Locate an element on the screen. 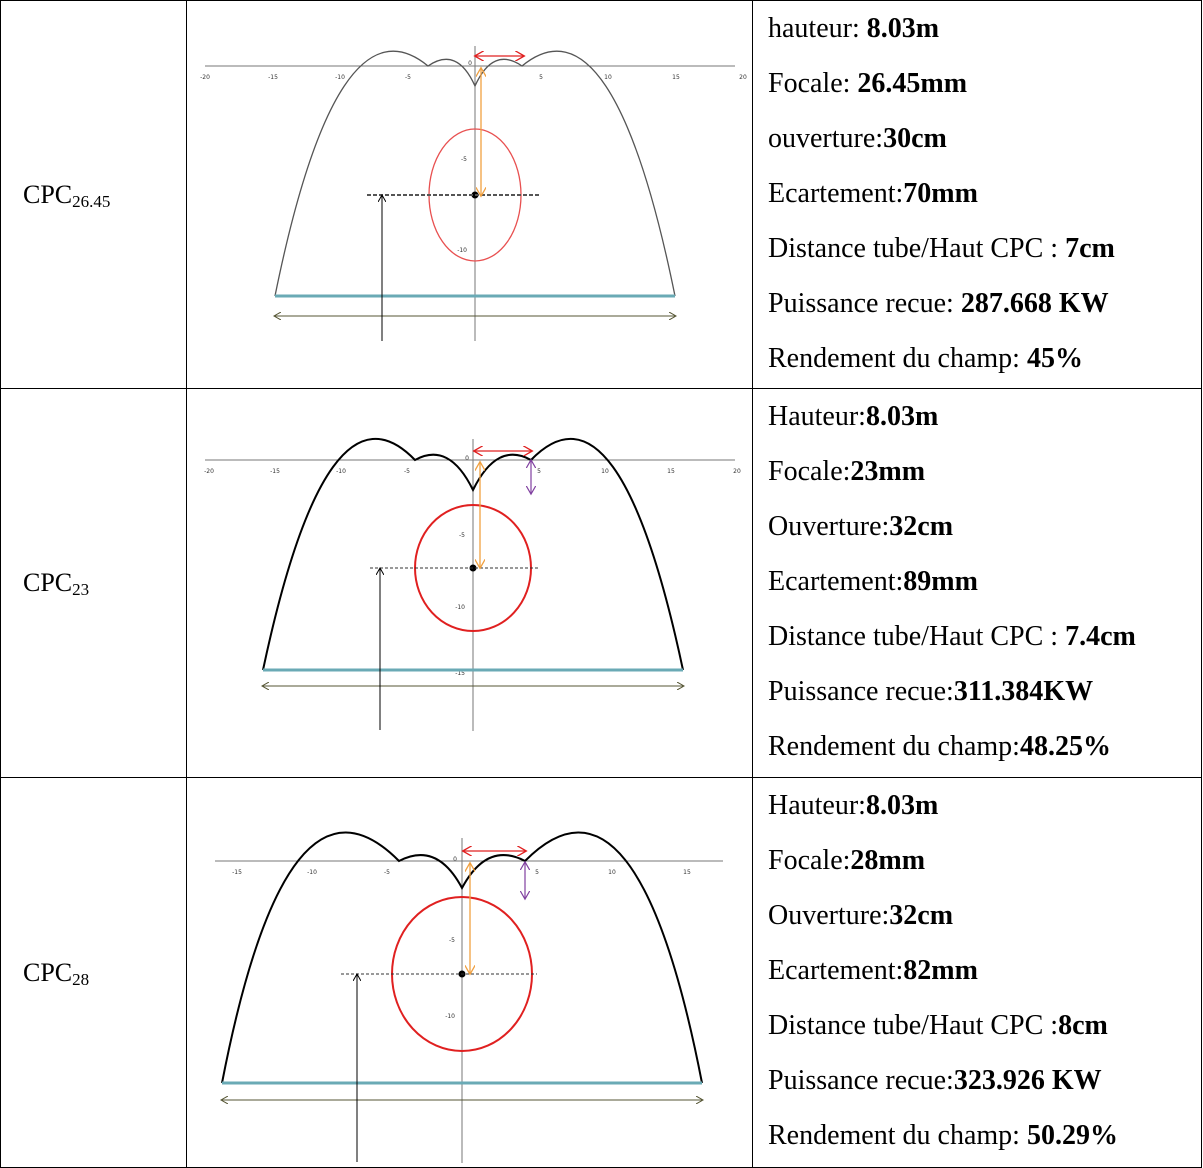  info-puissance: Puissance recue:323.926 KW is located at coordinates (935, 1080).